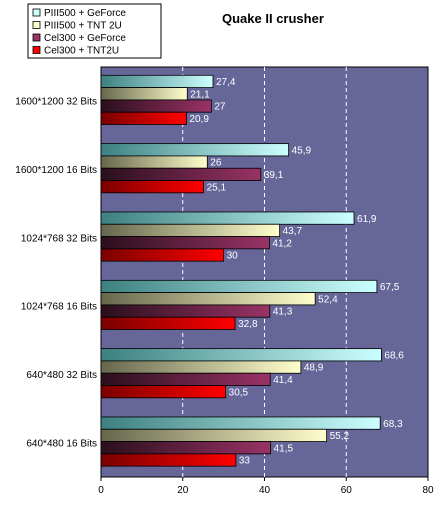 The image size is (441, 511). What do you see at coordinates (314, 368) in the screenshot?
I see `data-label: 48,9` at bounding box center [314, 368].